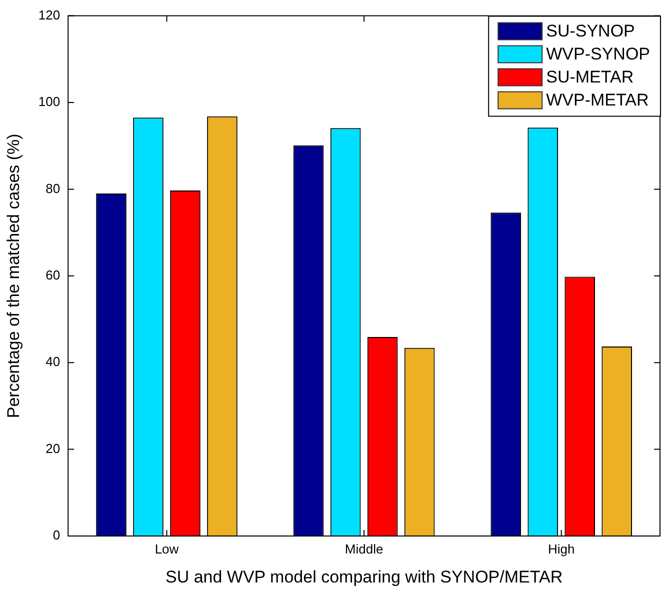 Image resolution: width=662 pixels, height=592 pixels. I want to click on y-tick-label: 80, so click(53, 188).